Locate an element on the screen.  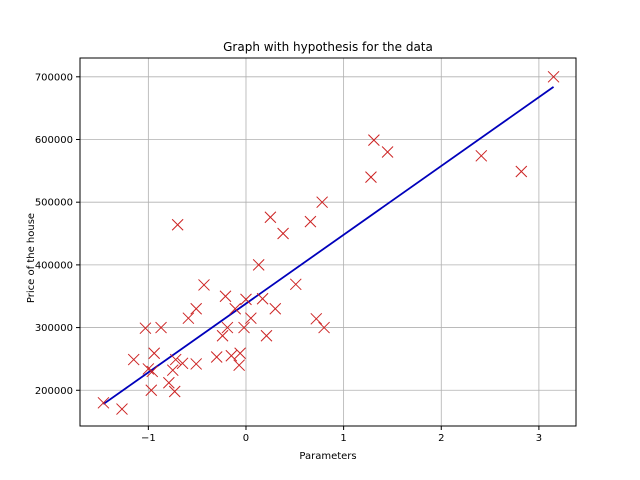
y-axis-label: Price of the house is located at coordinates (31, 258).